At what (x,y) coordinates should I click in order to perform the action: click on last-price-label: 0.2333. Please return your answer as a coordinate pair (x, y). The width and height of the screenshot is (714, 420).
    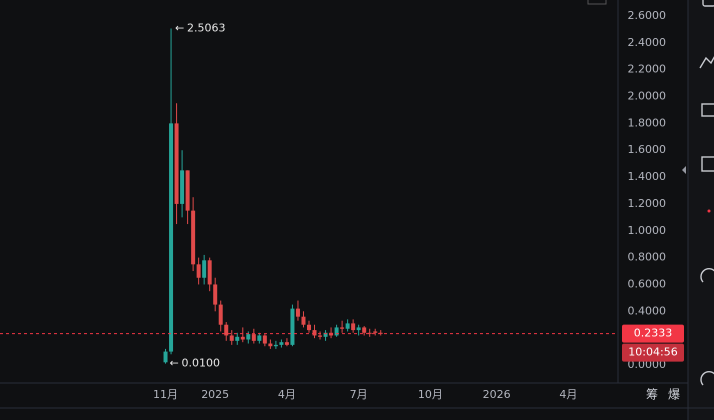
    Looking at the image, I should click on (653, 333).